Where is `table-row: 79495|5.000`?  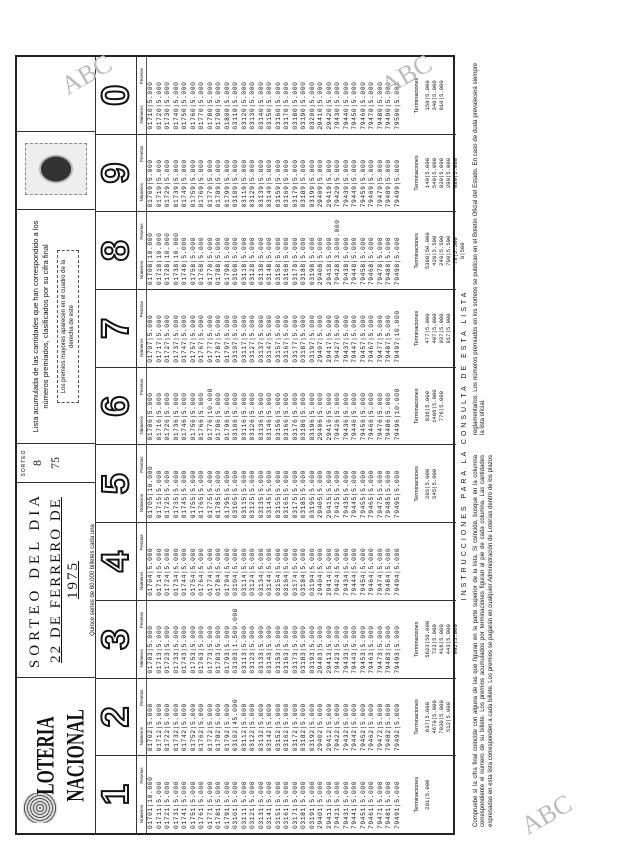
table-row: 79495|5.000 is located at coordinates (397, 494).